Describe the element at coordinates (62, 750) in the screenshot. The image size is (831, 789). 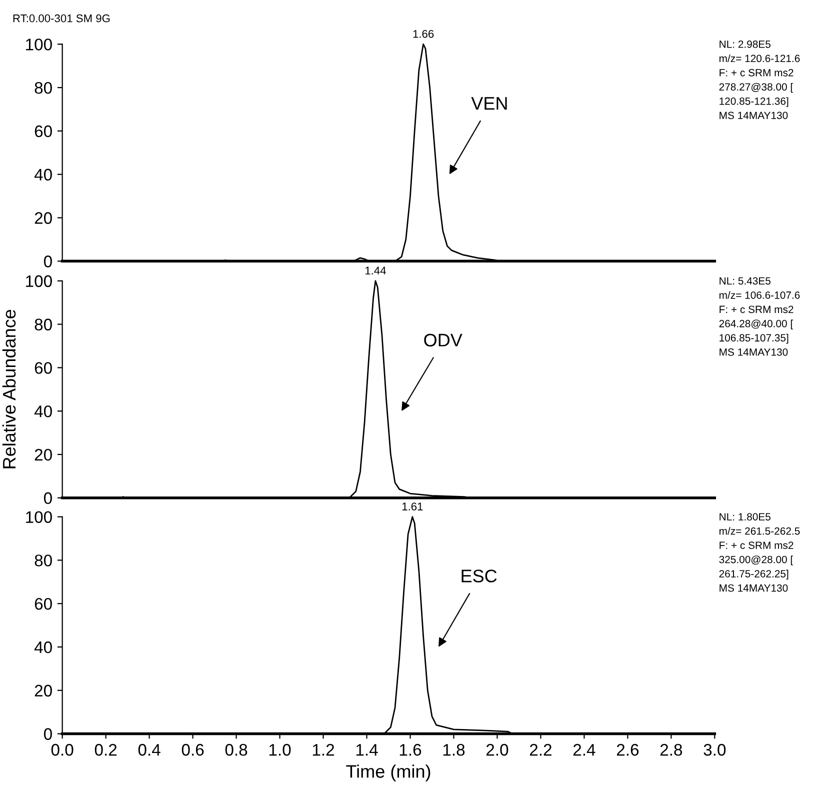
I see `x-tick-label: 0.0` at that location.